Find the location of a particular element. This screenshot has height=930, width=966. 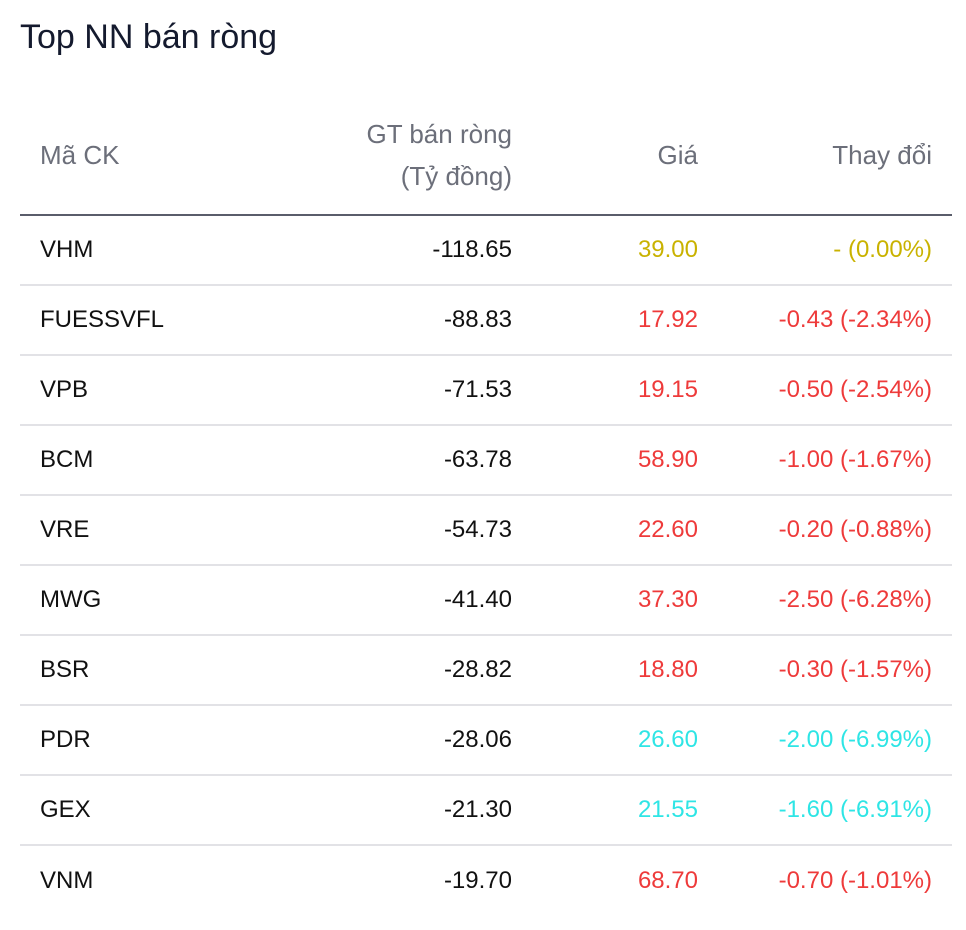

cell-net-value: -28.06 is located at coordinates (477, 739).